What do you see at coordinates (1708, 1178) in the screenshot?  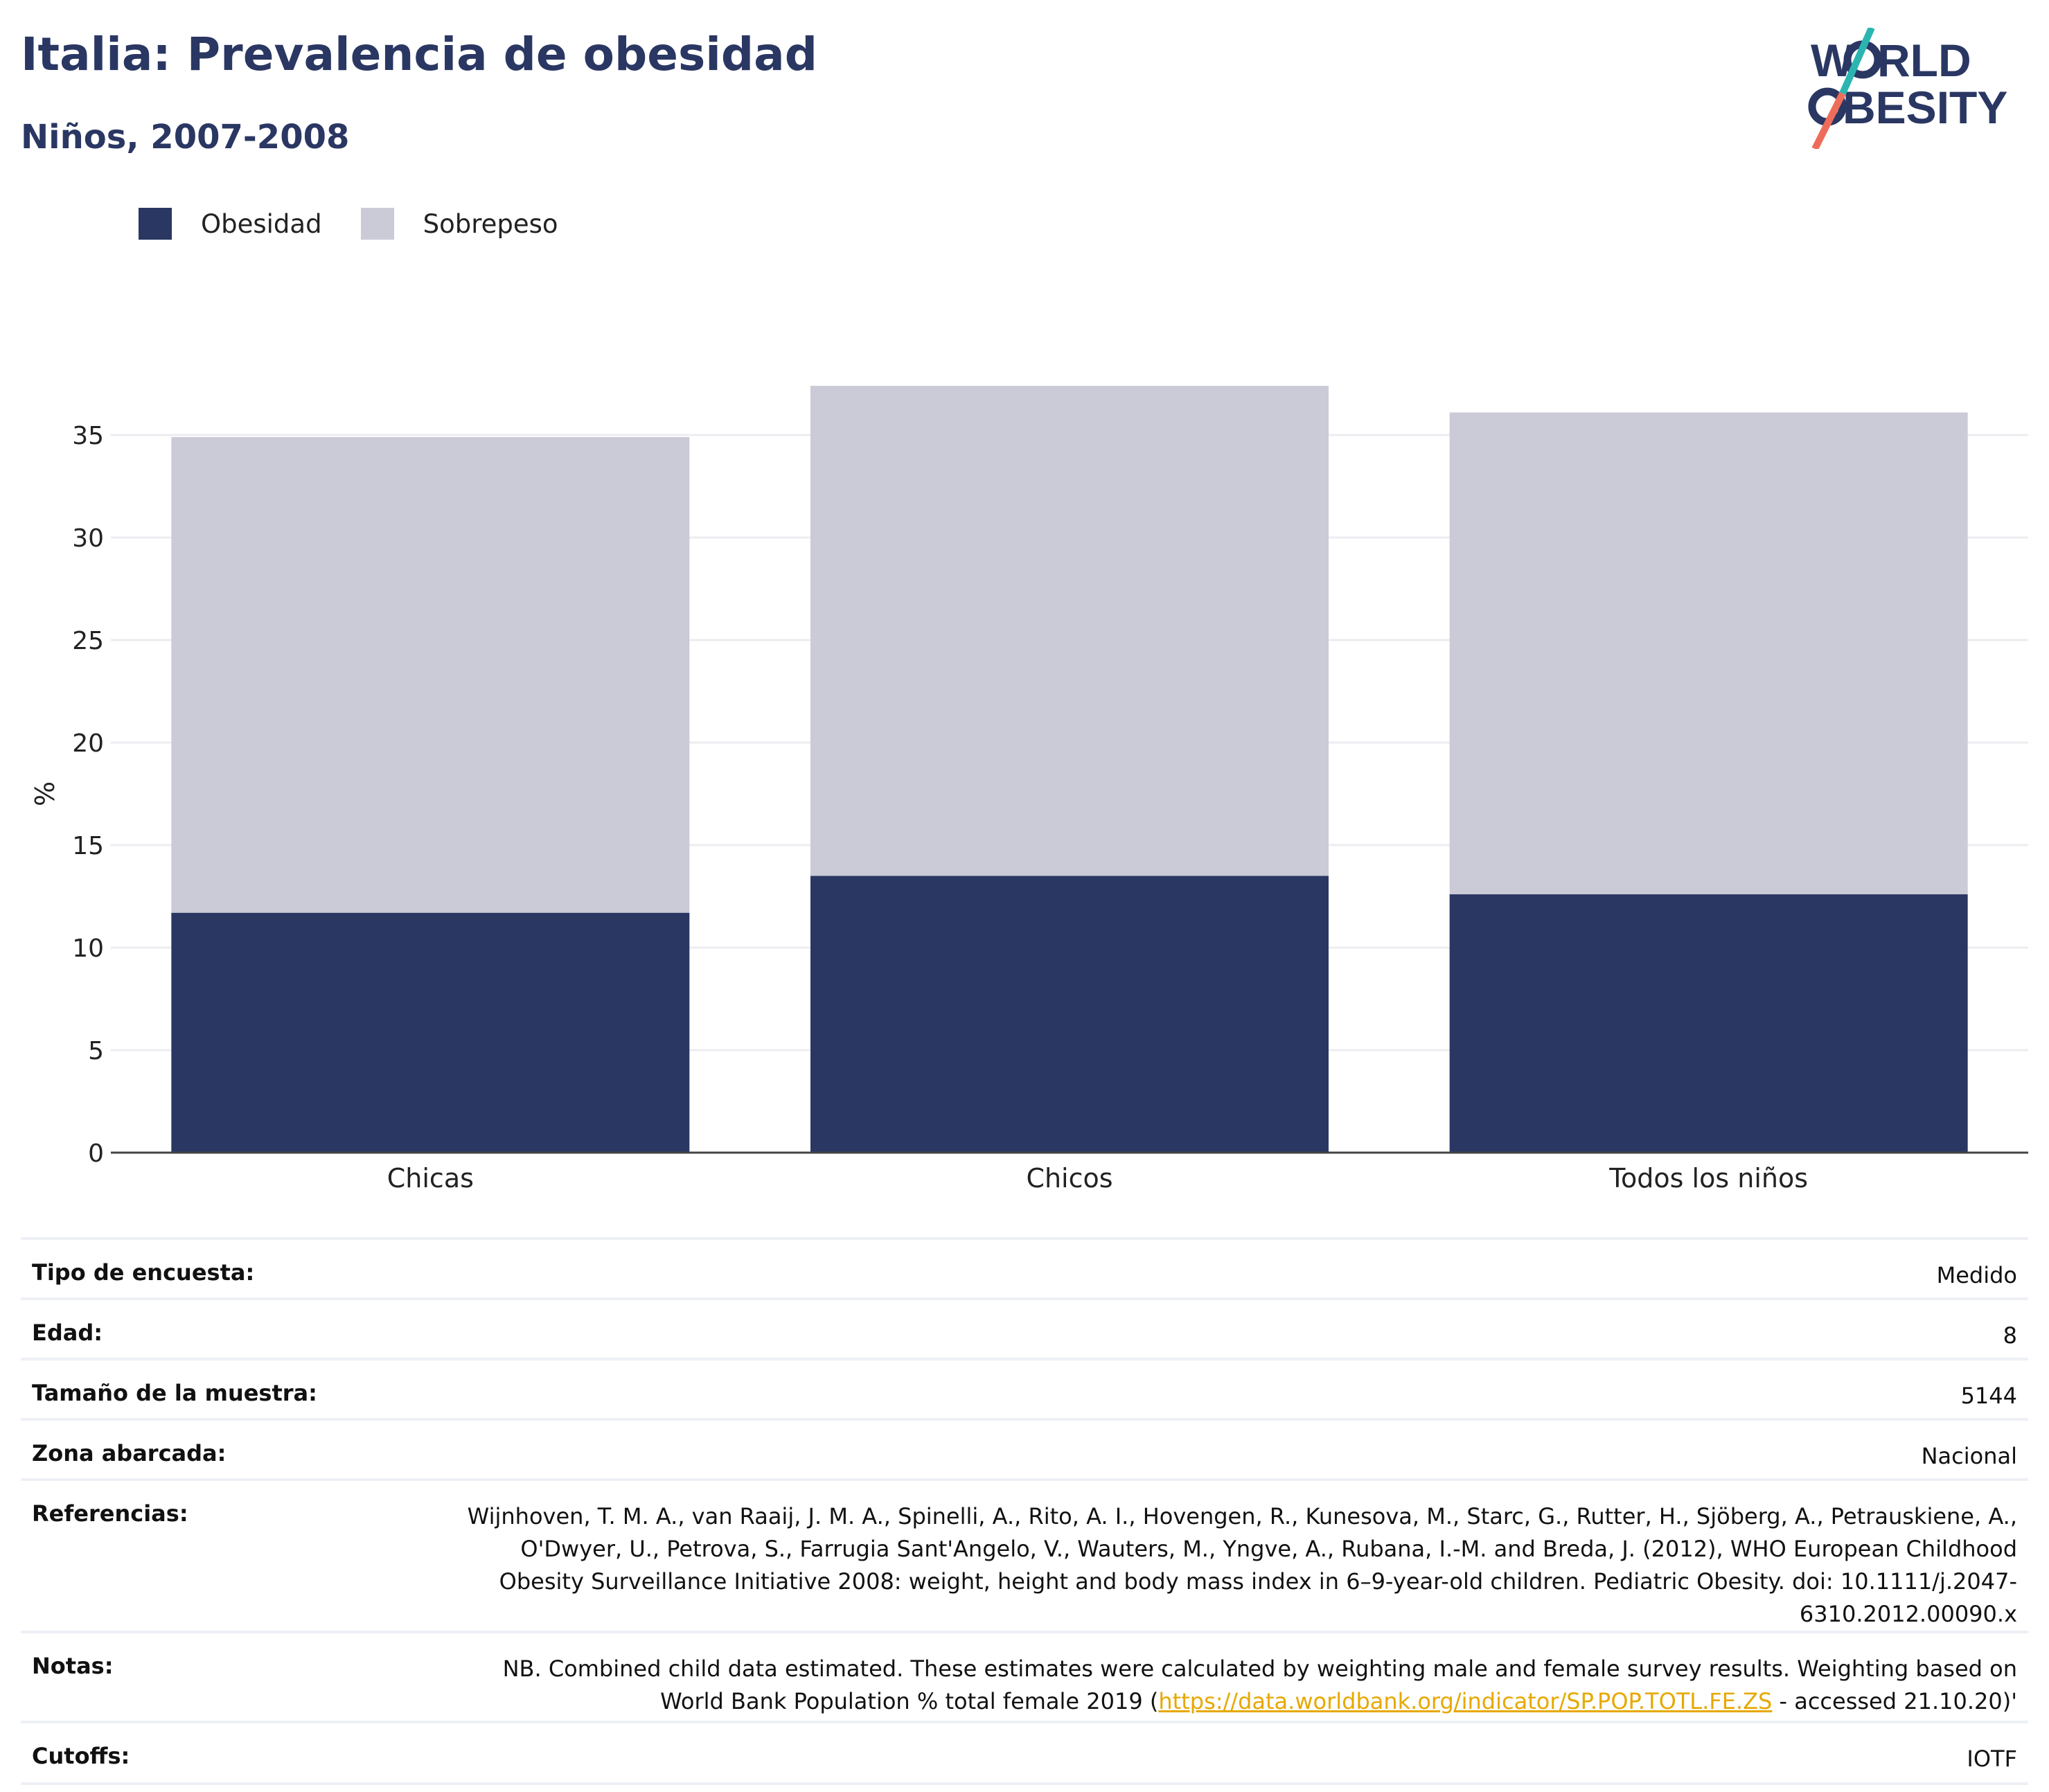 I see `x-tick-label: Todos los niños` at bounding box center [1708, 1178].